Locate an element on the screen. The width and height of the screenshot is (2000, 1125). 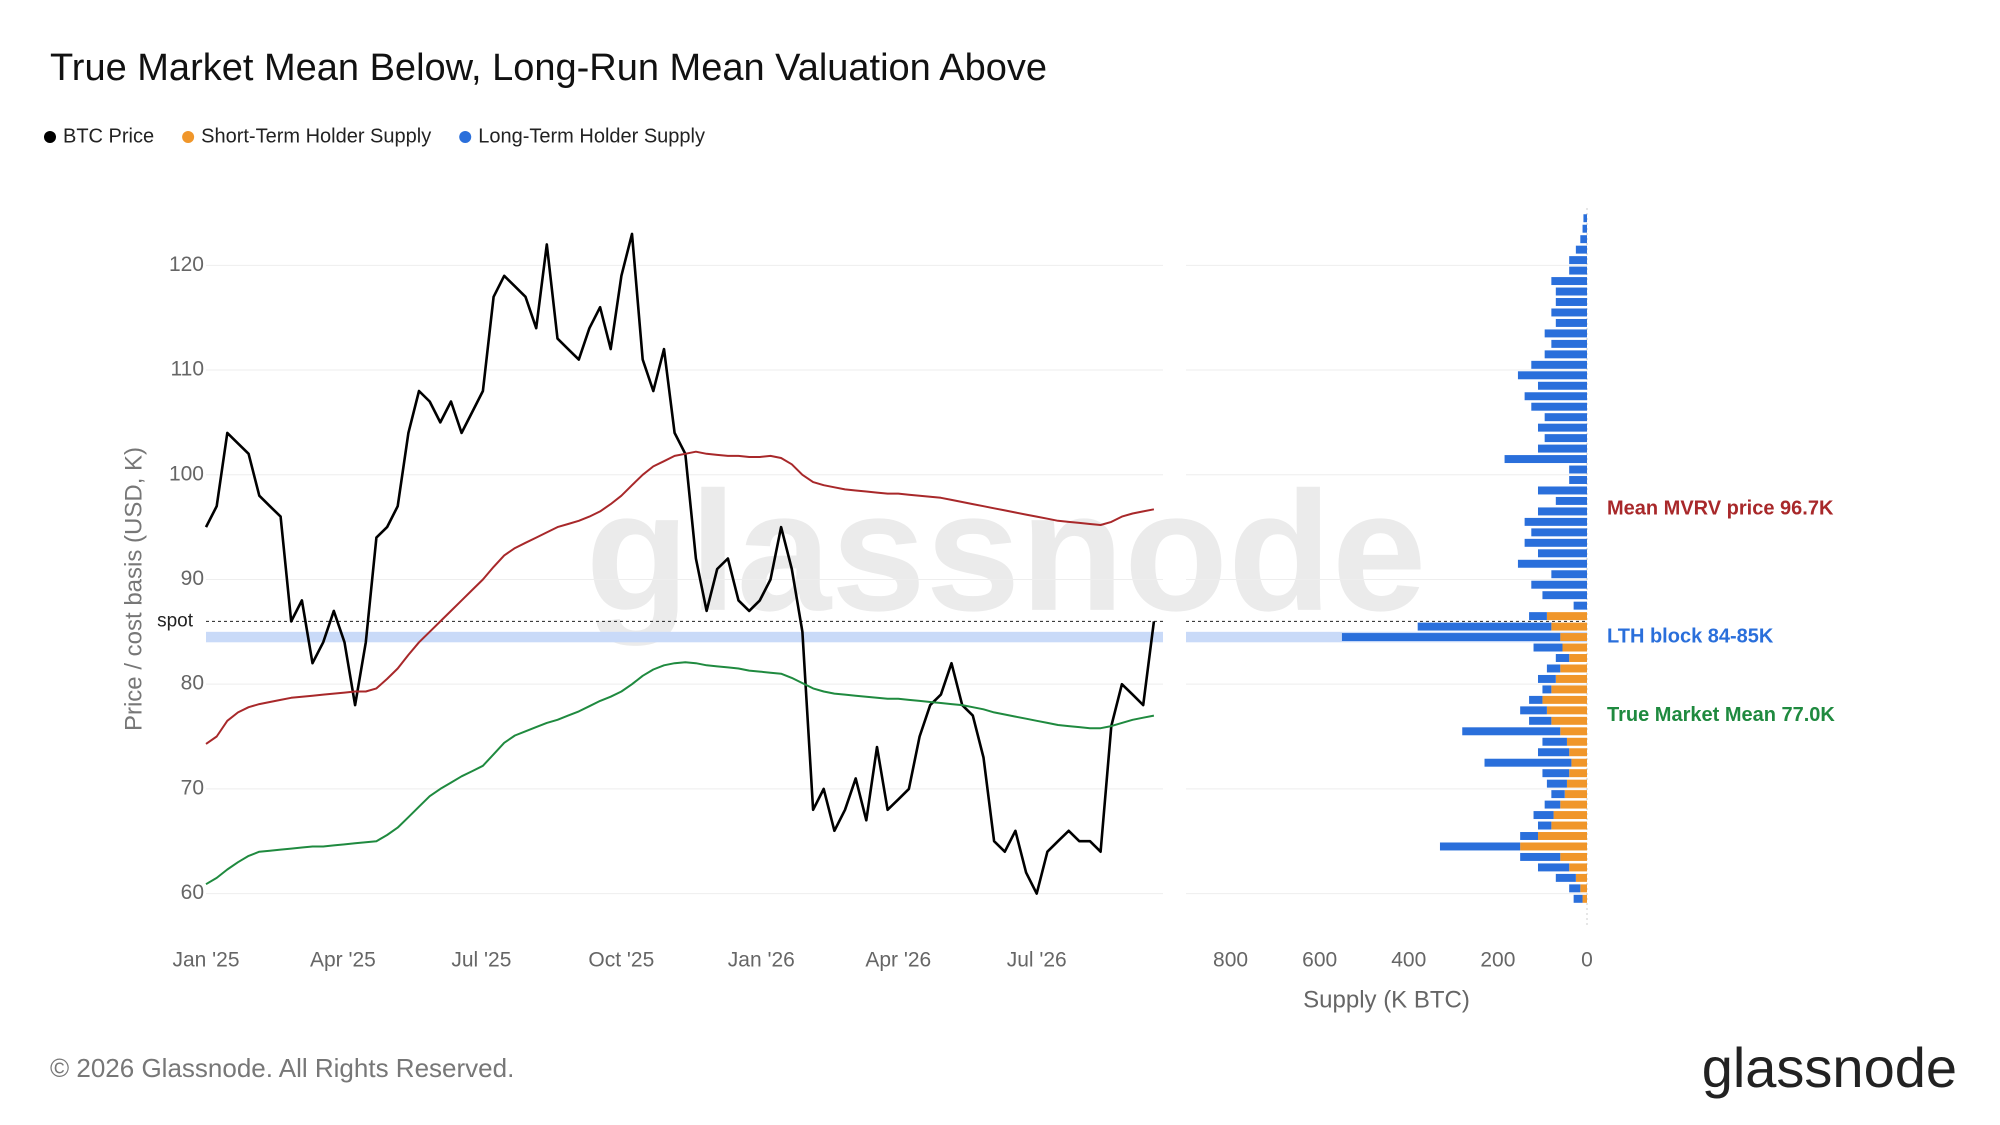
x-tick-label: Jul '26 is located at coordinates (1037, 960).